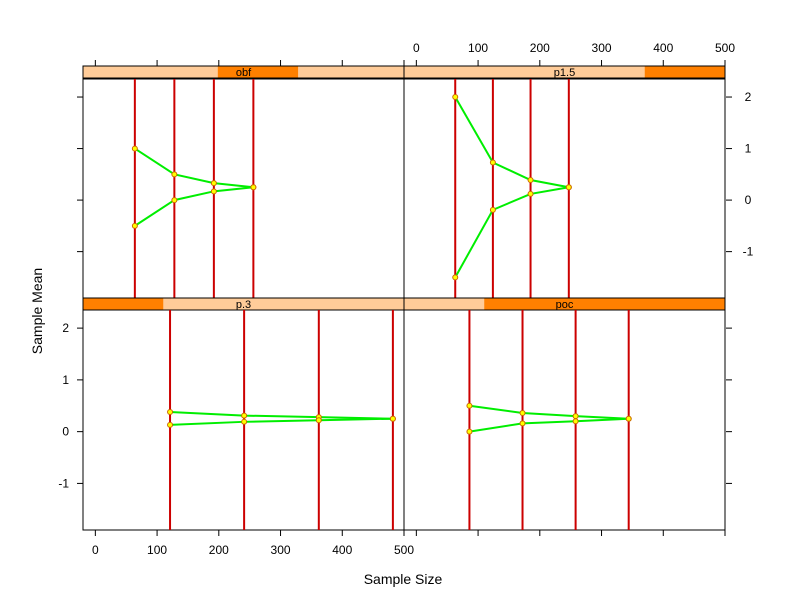 Image resolution: width=792 pixels, height=611 pixels. I want to click on strip-label: poc, so click(565, 305).